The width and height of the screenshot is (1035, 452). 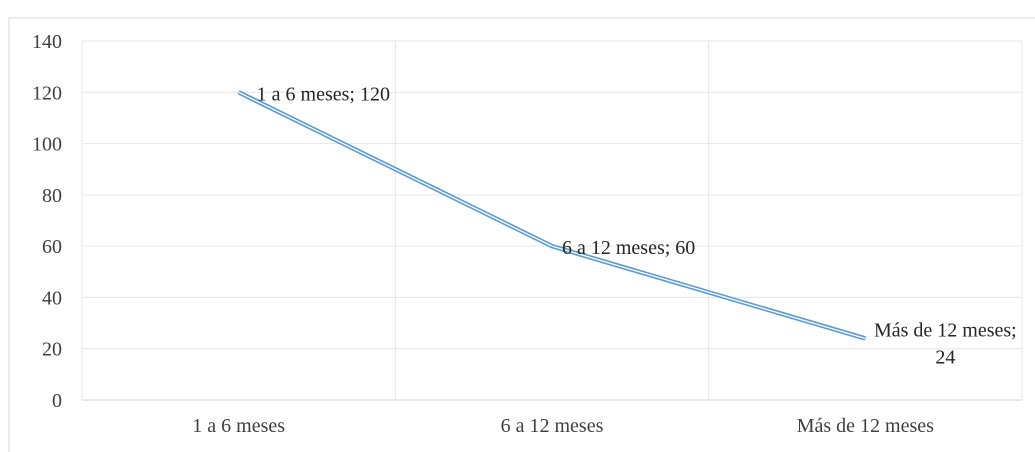 I want to click on data-label: 1 a 6 meses; 120, so click(x=323, y=94).